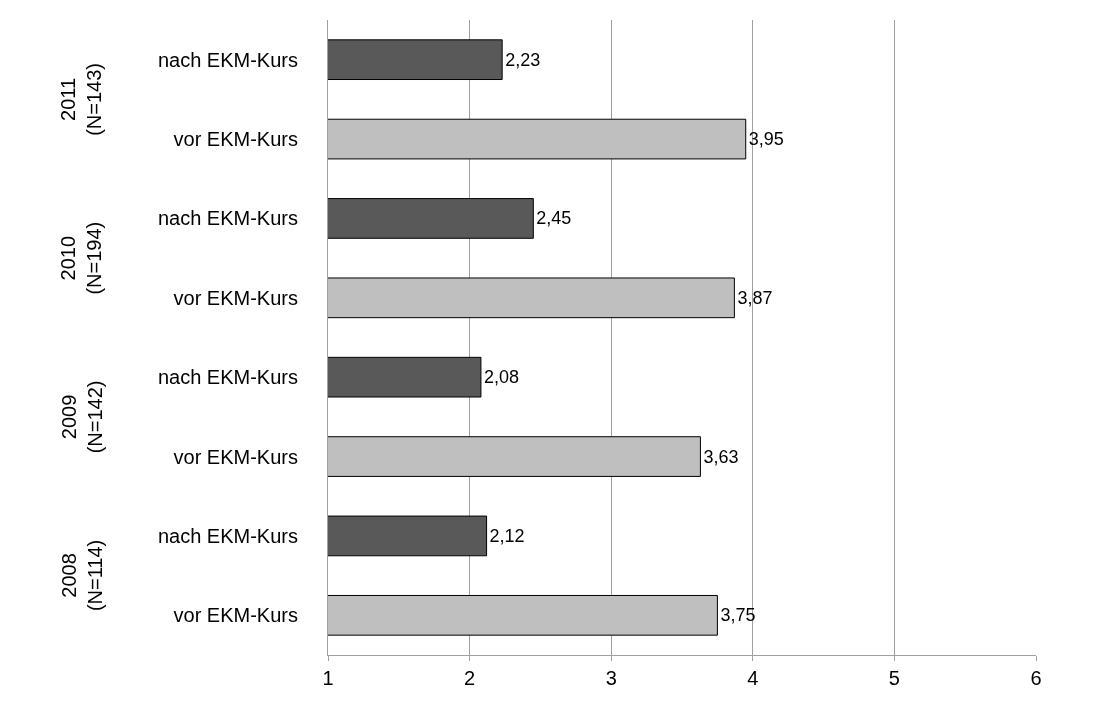  Describe the element at coordinates (81, 99) in the screenshot. I see `text: 2011 (N=143)` at that location.